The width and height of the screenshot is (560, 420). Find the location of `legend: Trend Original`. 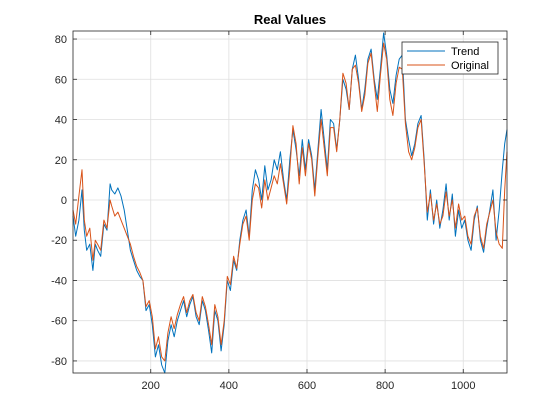

legend: Trend Original is located at coordinates (450, 58).